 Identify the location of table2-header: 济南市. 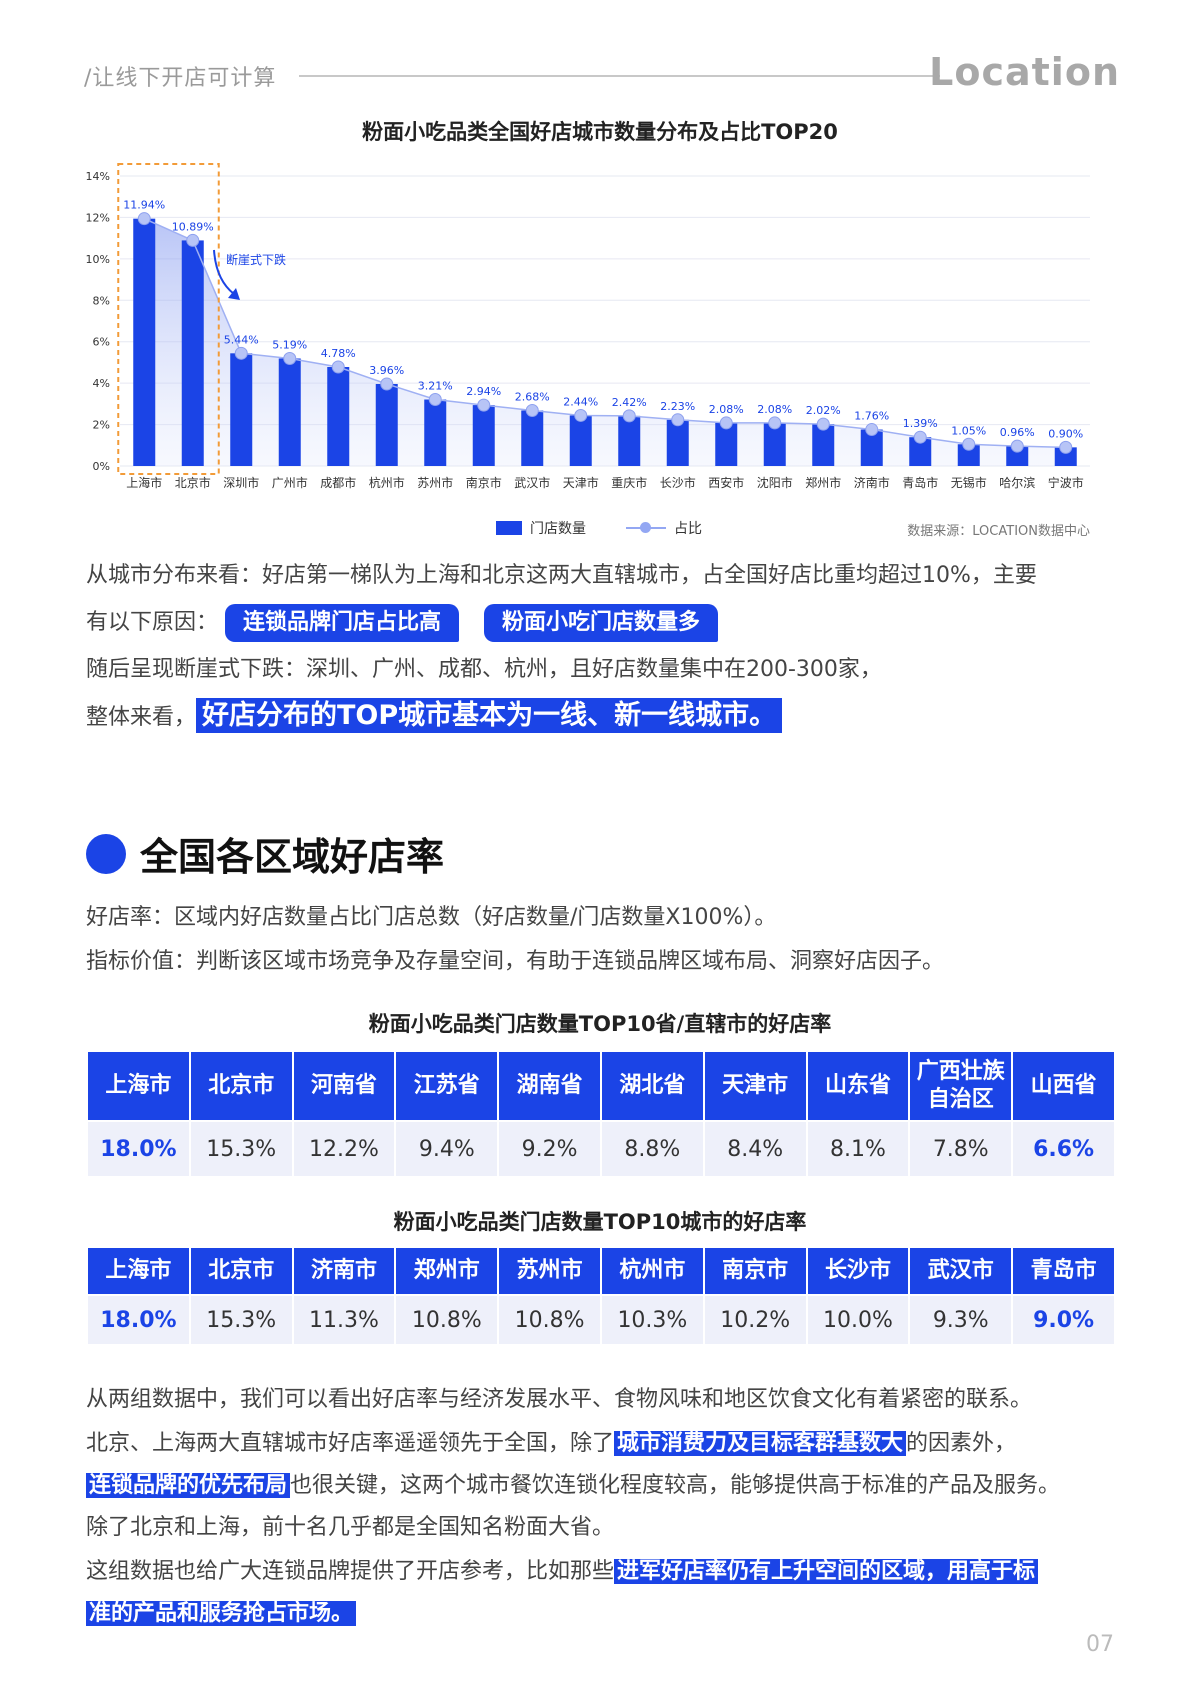
(344, 1271).